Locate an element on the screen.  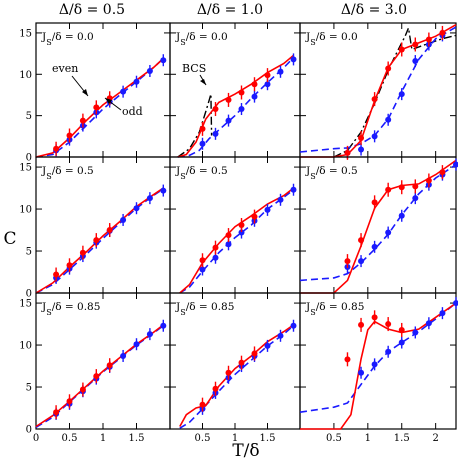
annotation-odd: odd is located at coordinates (132, 111).